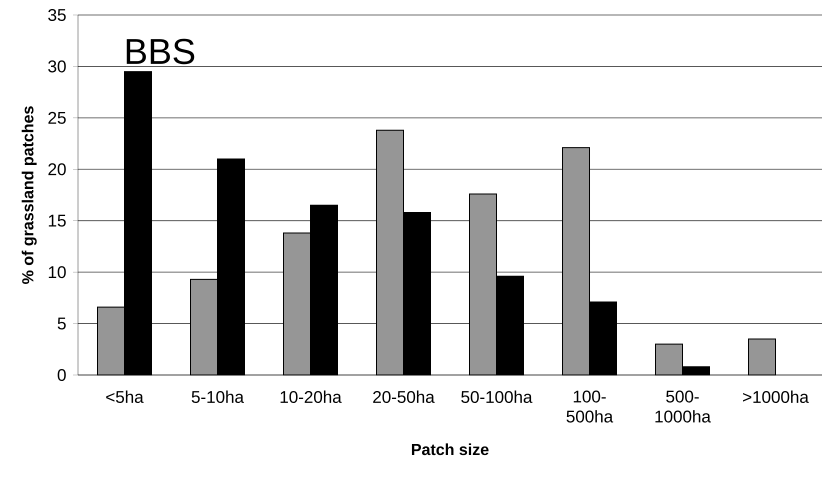 The height and width of the screenshot is (482, 825). Describe the element at coordinates (160, 51) in the screenshot. I see `annotation: BBS` at that location.